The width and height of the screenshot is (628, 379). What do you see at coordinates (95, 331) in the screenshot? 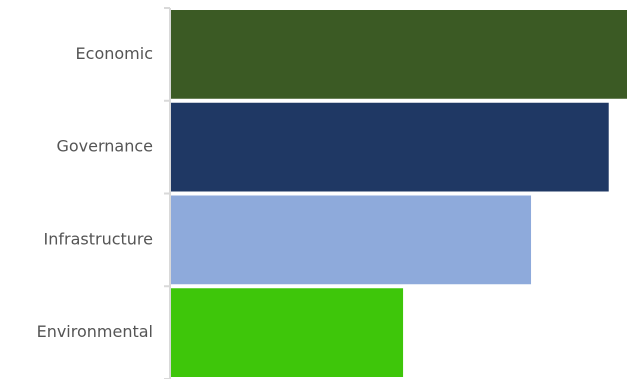
I see `category-label-environmental: Environmental` at bounding box center [95, 331].